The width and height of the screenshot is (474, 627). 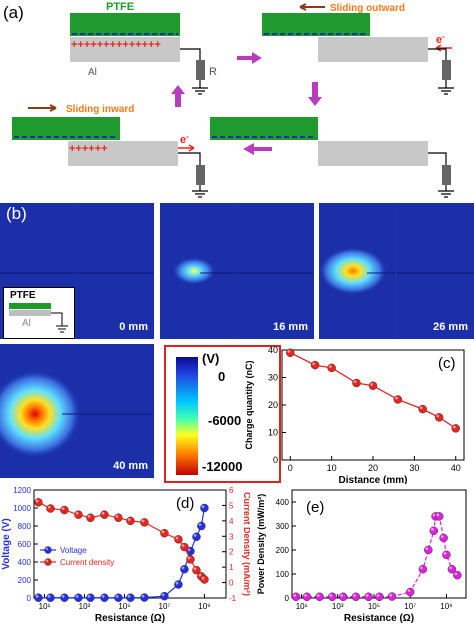 I want to click on slide-arrow-icon, so click(x=312, y=7).